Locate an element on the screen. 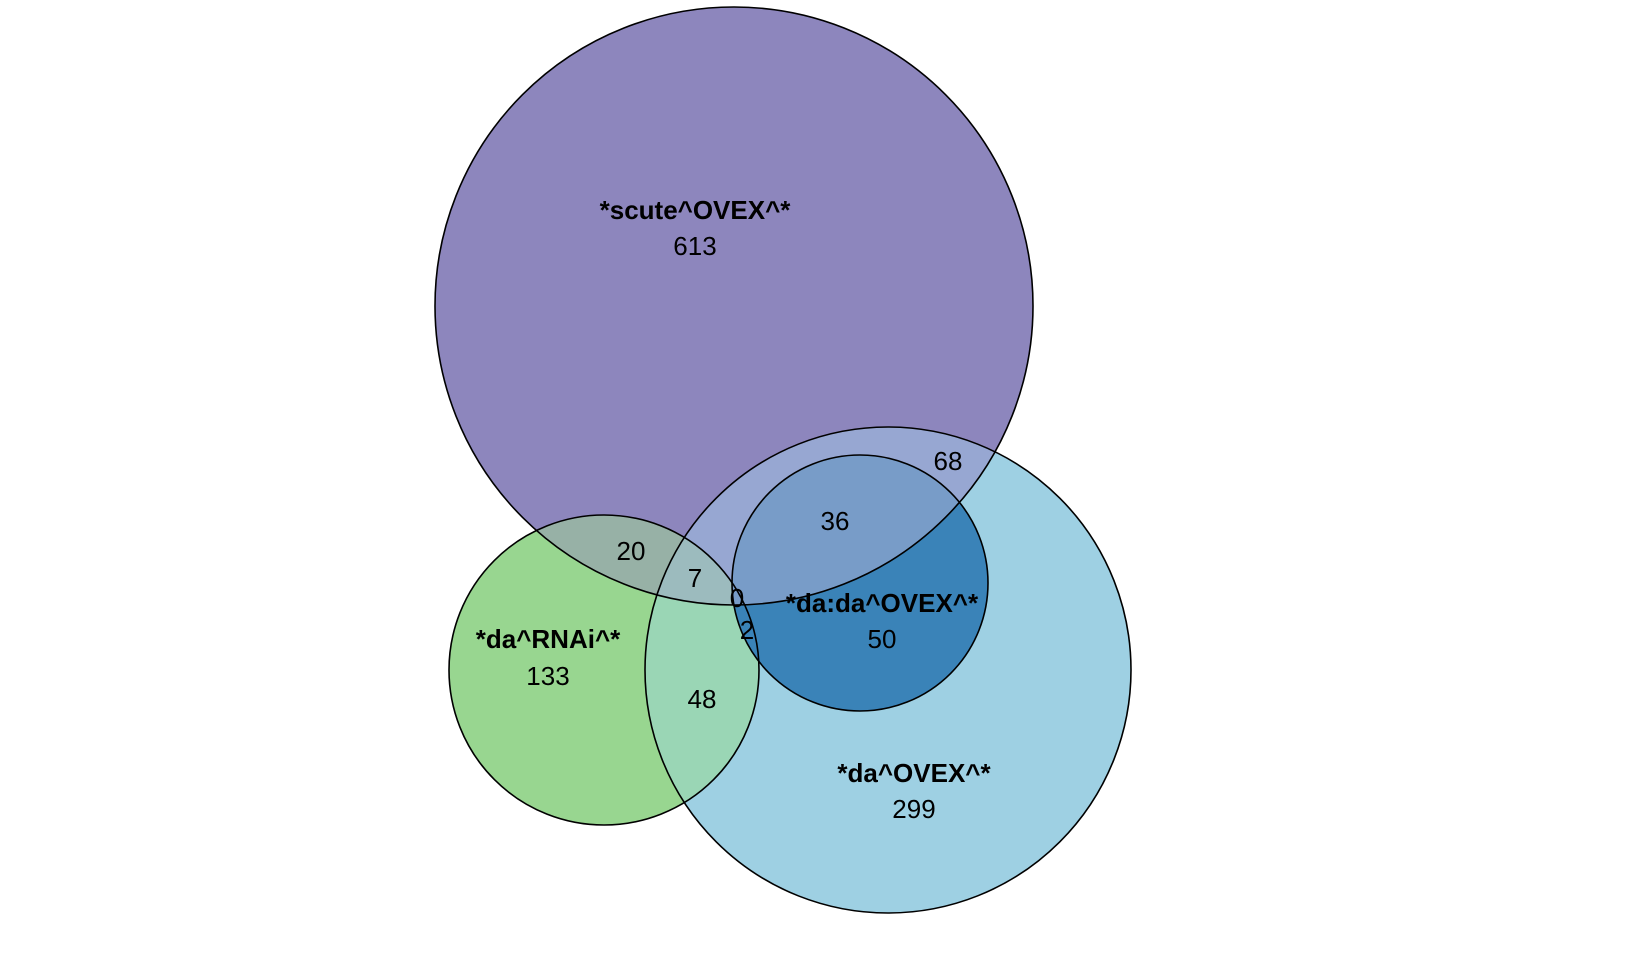 The height and width of the screenshot is (960, 1632). outline-da-da-ovex is located at coordinates (860, 583).